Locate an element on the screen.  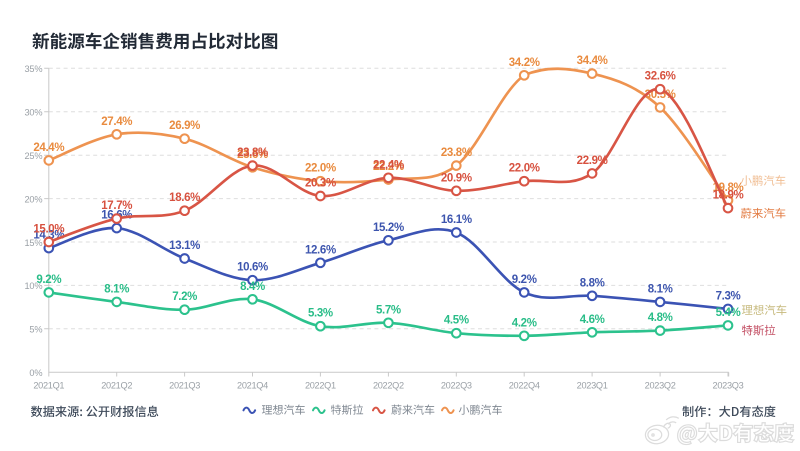
svg-text: 5.3% is located at coordinates (320, 314).